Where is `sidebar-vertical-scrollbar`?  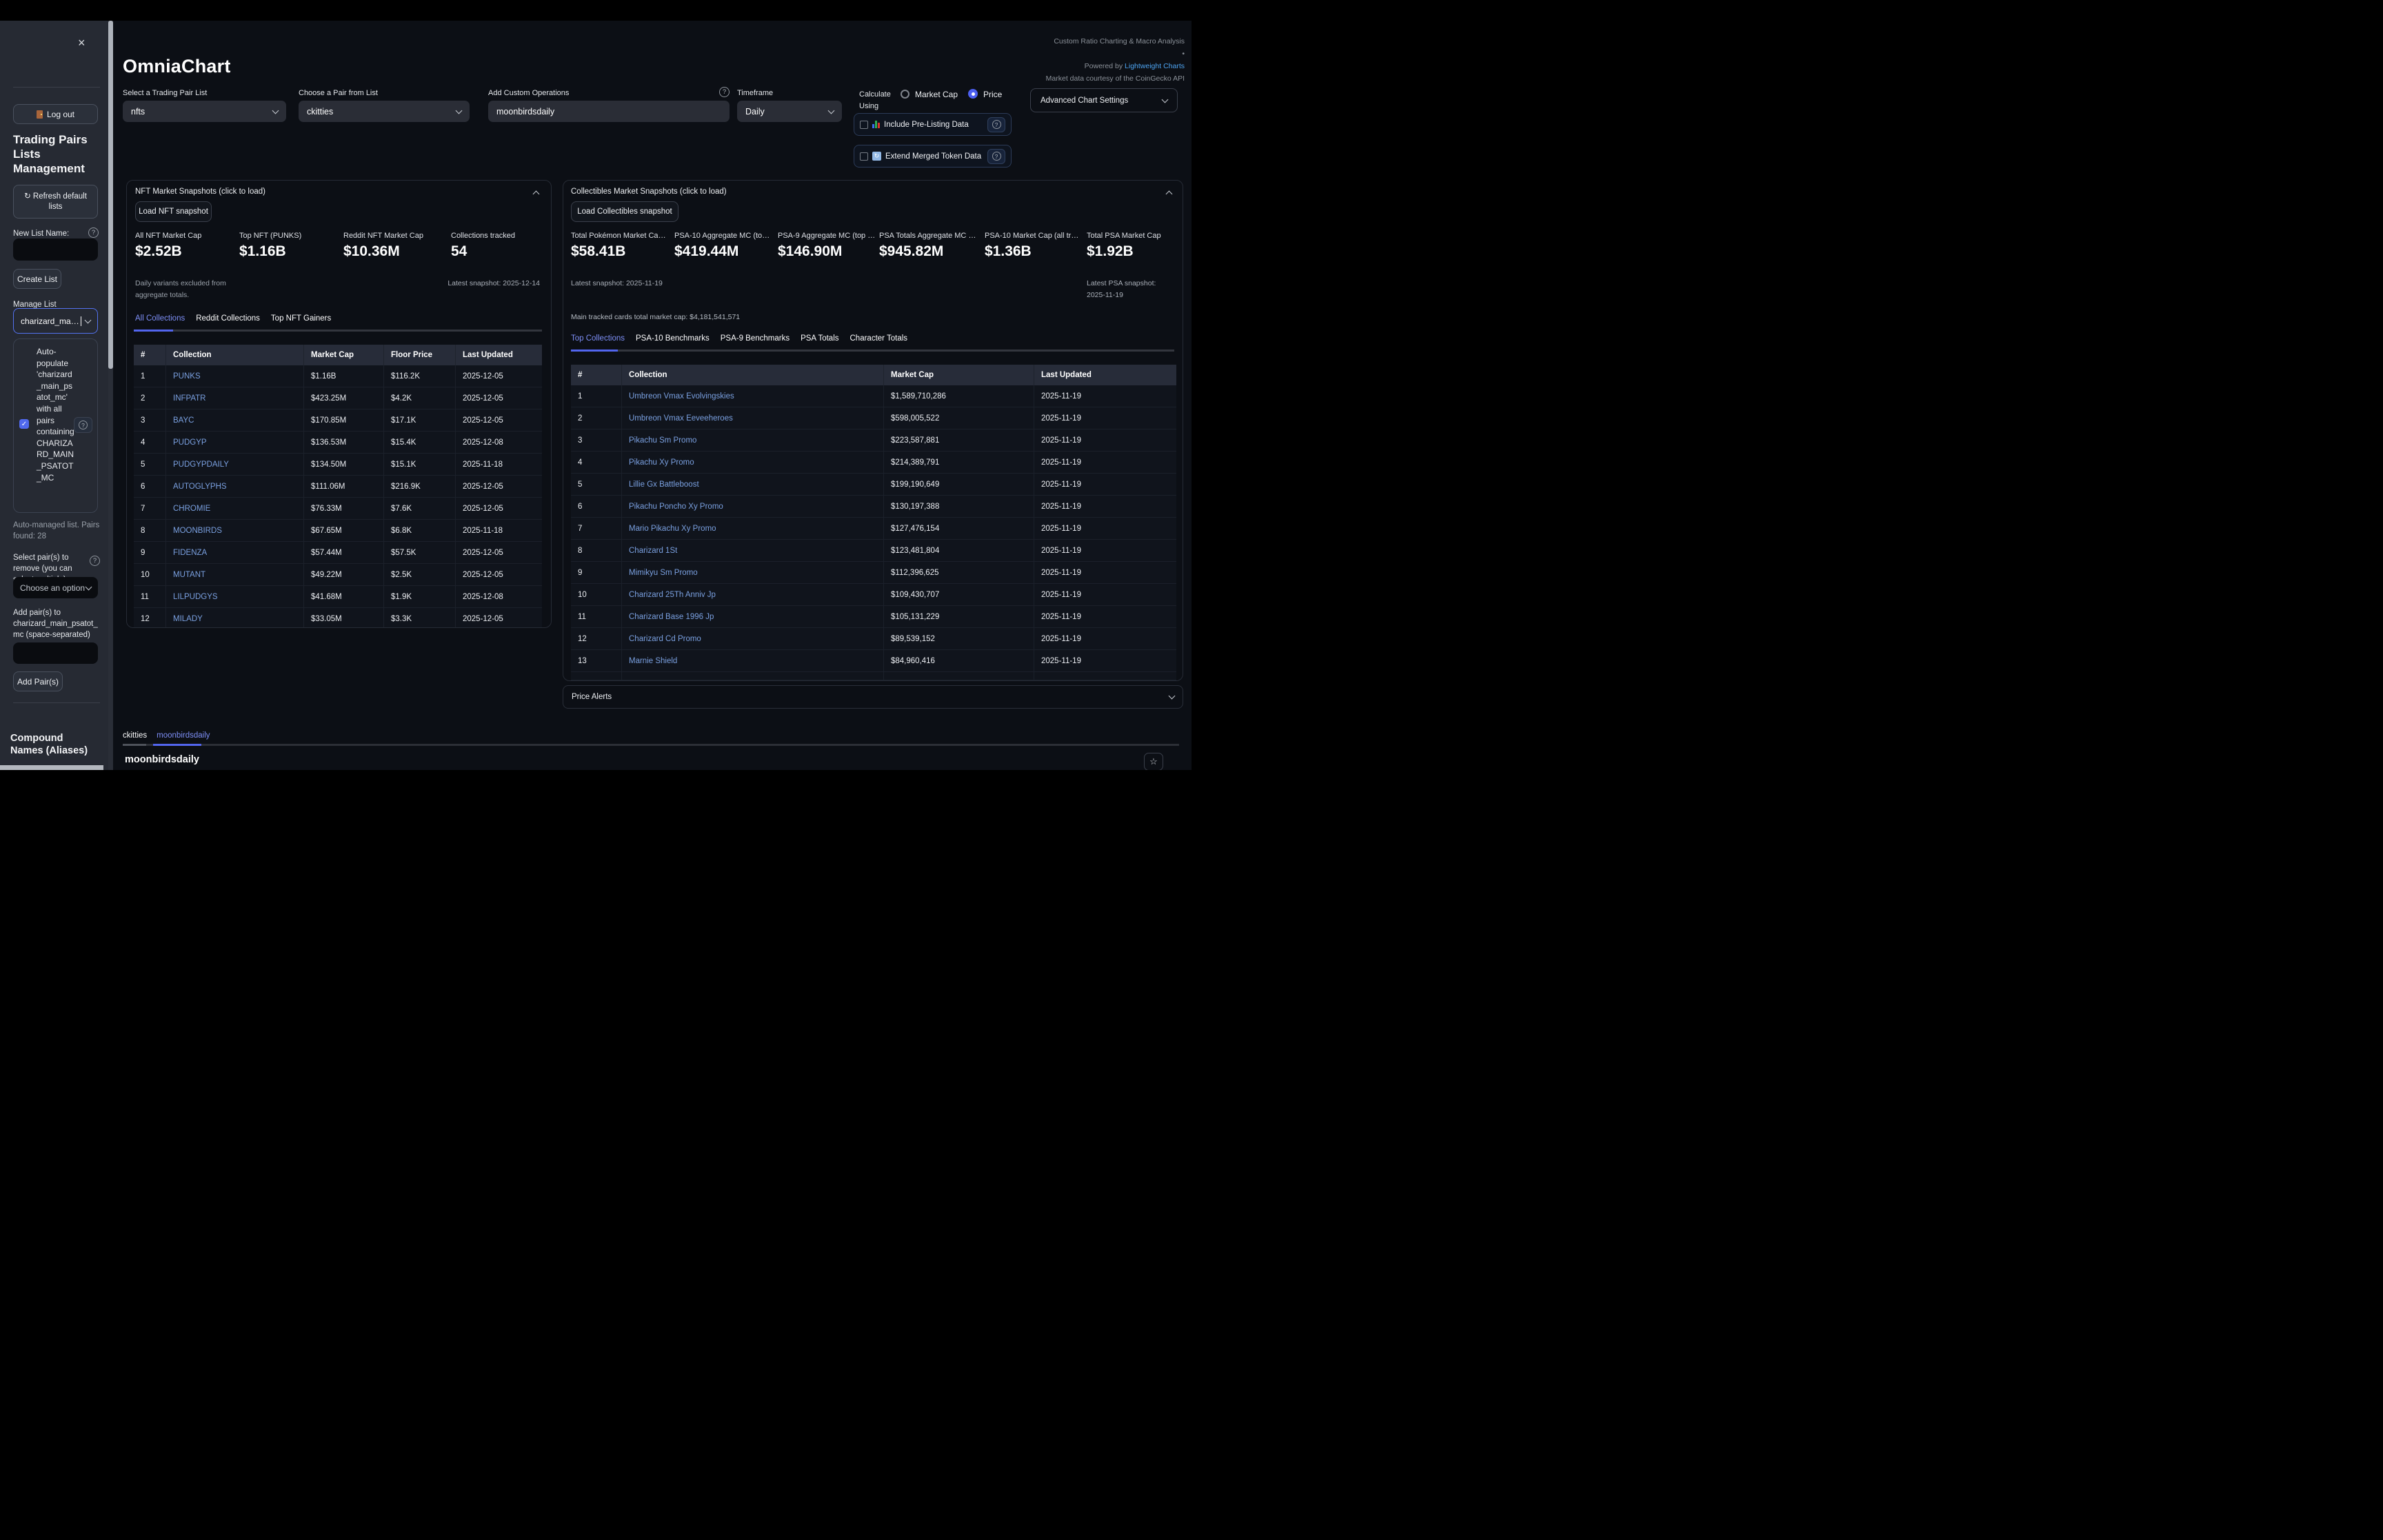
sidebar-vertical-scrollbar is located at coordinates (110, 396).